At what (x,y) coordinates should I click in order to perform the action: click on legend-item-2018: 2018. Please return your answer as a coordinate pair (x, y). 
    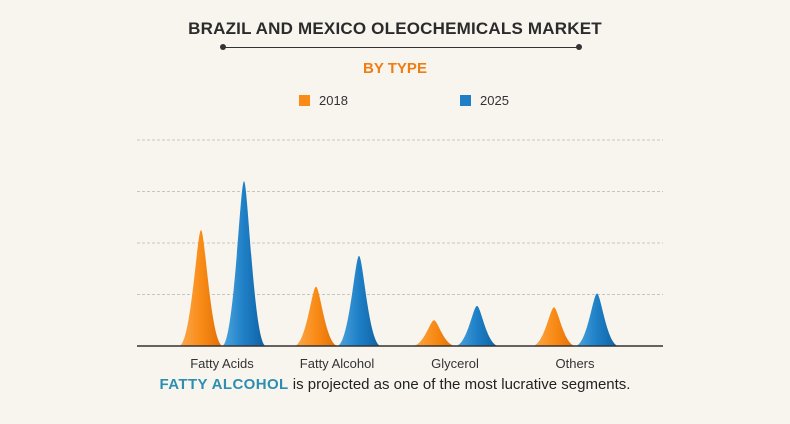
    Looking at the image, I should click on (323, 100).